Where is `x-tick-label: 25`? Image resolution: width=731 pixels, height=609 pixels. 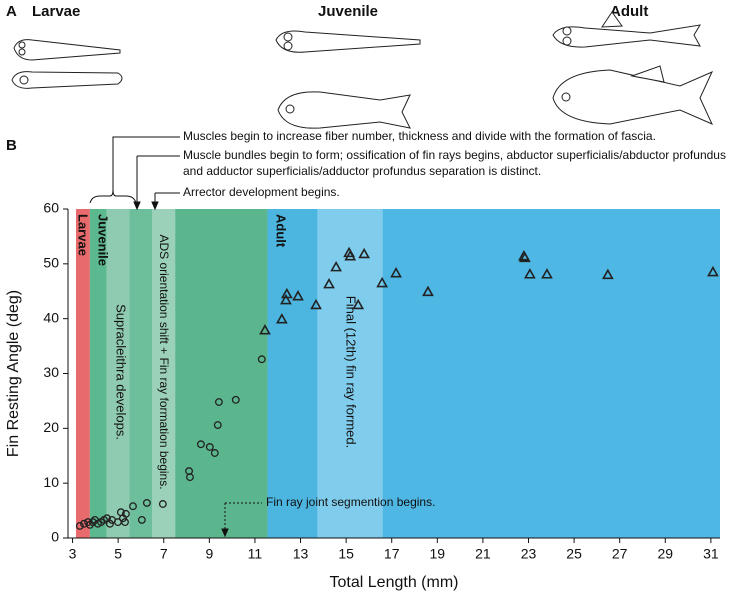
x-tick-label: 25 is located at coordinates (574, 554).